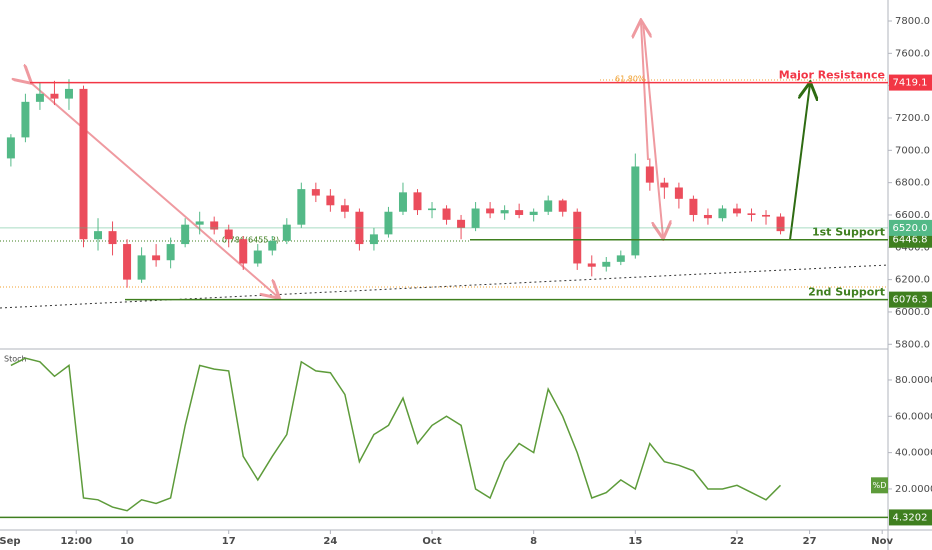  What do you see at coordinates (913, 416) in the screenshot?
I see `y-tick-label: 60.0000` at bounding box center [913, 416].